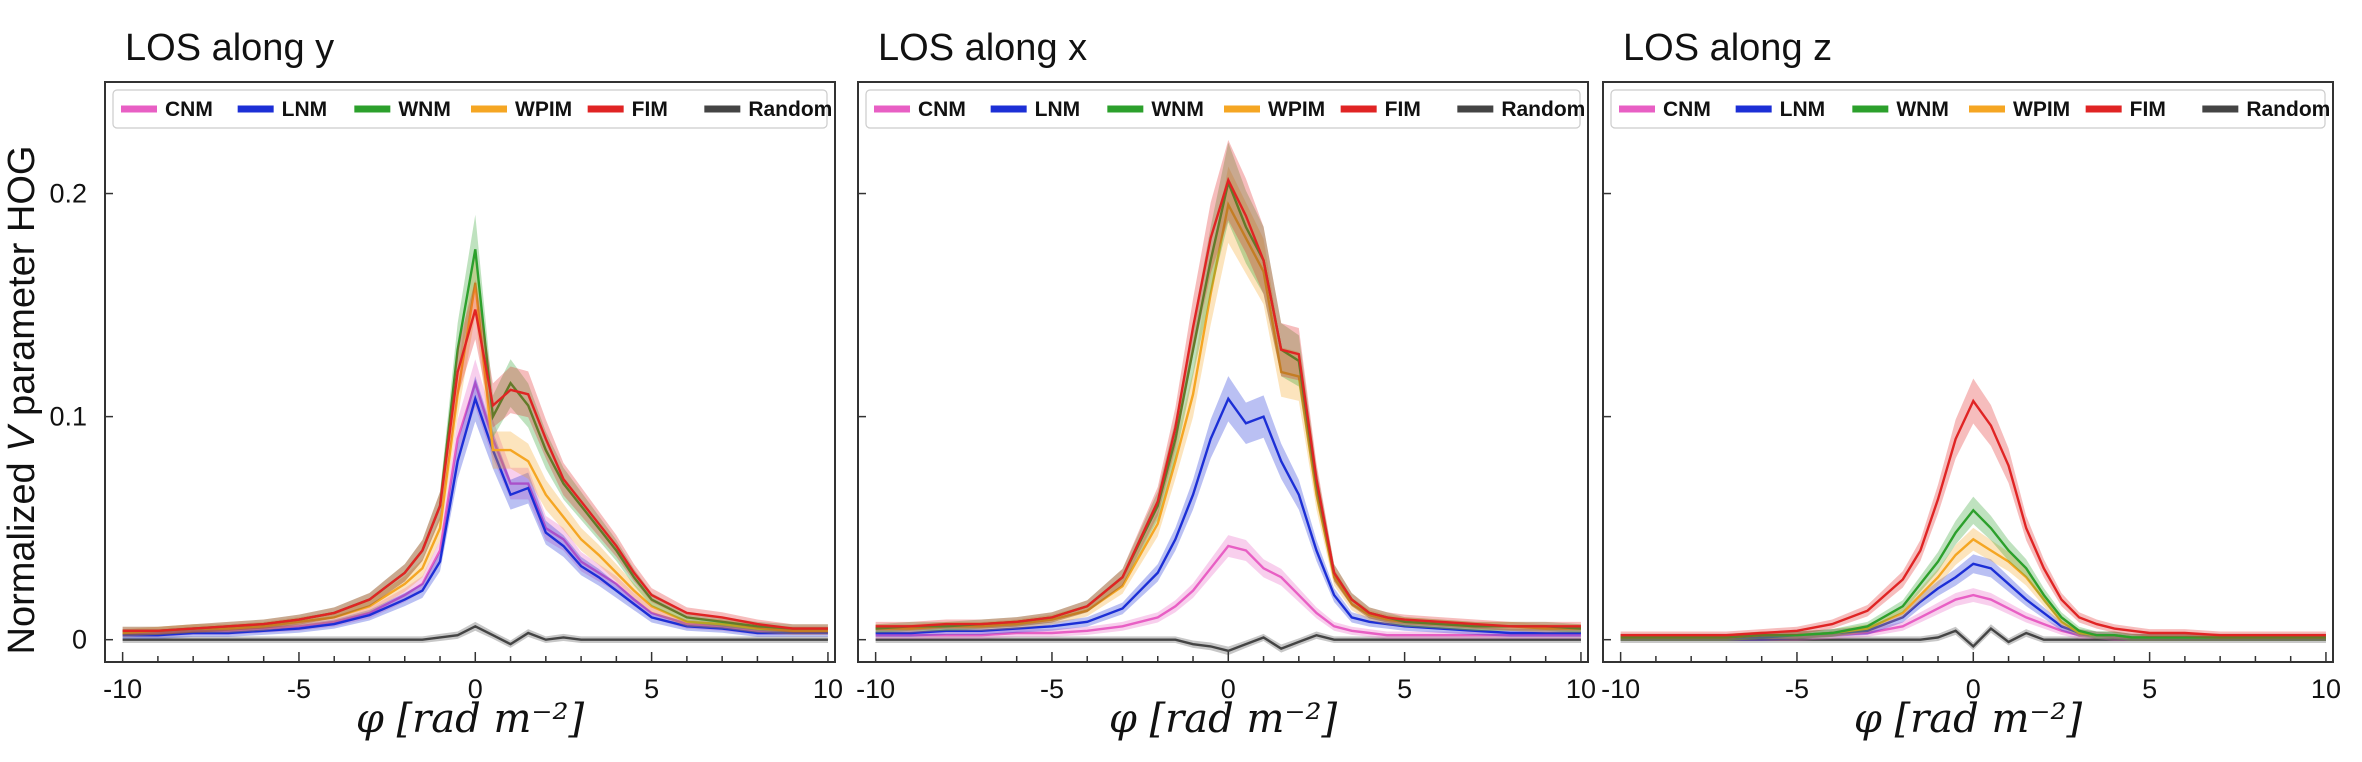 This screenshot has width=2362, height=762. What do you see at coordinates (68, 417) in the screenshot?
I see `y-tick-label: 0.1` at bounding box center [68, 417].